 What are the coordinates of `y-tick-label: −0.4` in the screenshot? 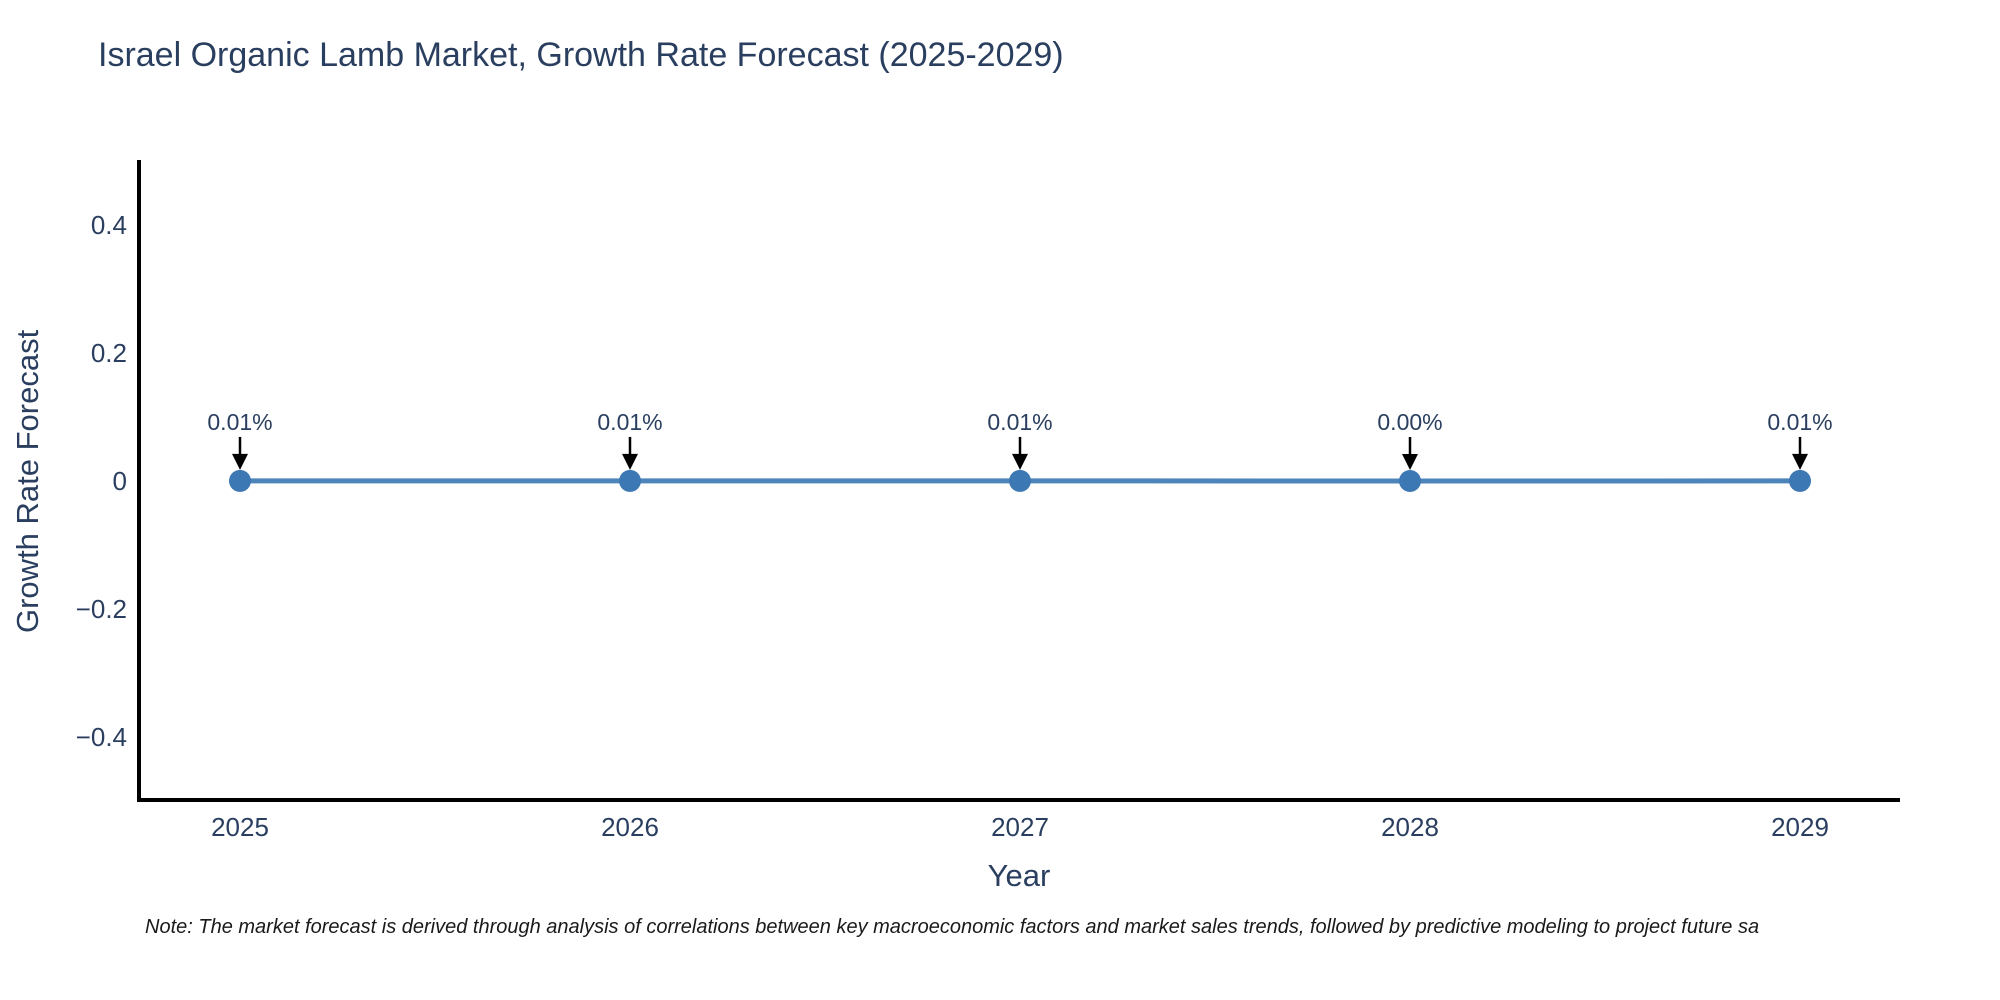 It's located at (101, 737).